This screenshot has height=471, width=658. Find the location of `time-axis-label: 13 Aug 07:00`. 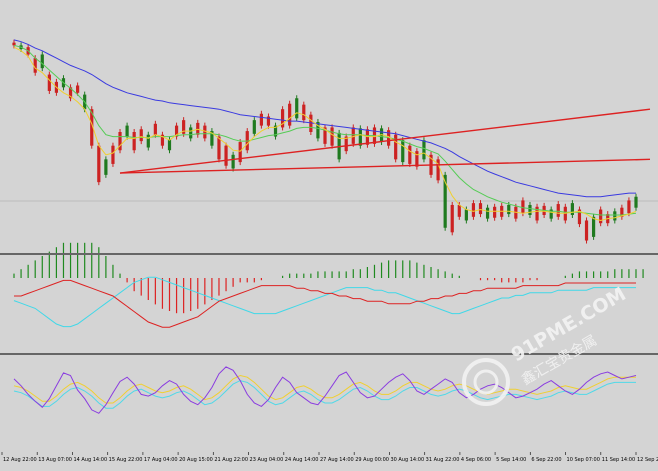

time-axis-label: 13 Aug 07:00 is located at coordinates (55, 460).